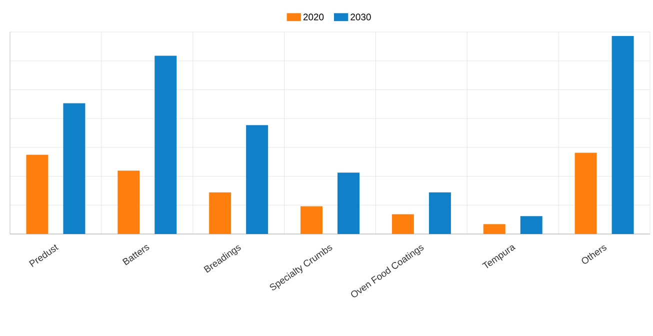  What do you see at coordinates (360, 17) in the screenshot?
I see `legend-label: 2030` at bounding box center [360, 17].